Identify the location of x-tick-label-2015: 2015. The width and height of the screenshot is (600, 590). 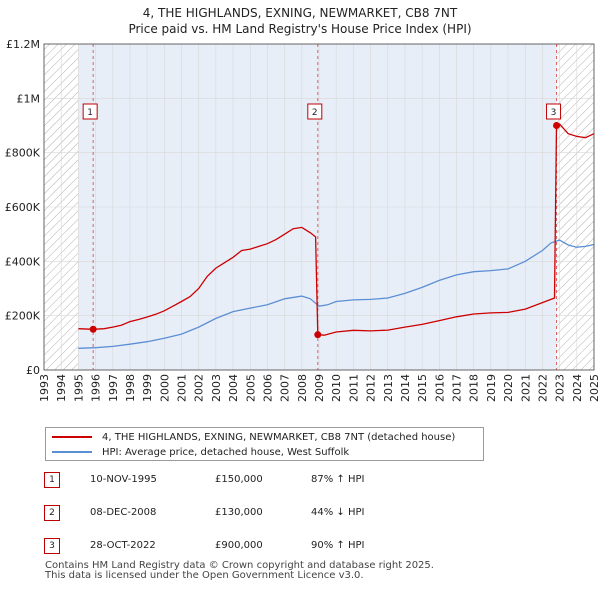
(422, 388).